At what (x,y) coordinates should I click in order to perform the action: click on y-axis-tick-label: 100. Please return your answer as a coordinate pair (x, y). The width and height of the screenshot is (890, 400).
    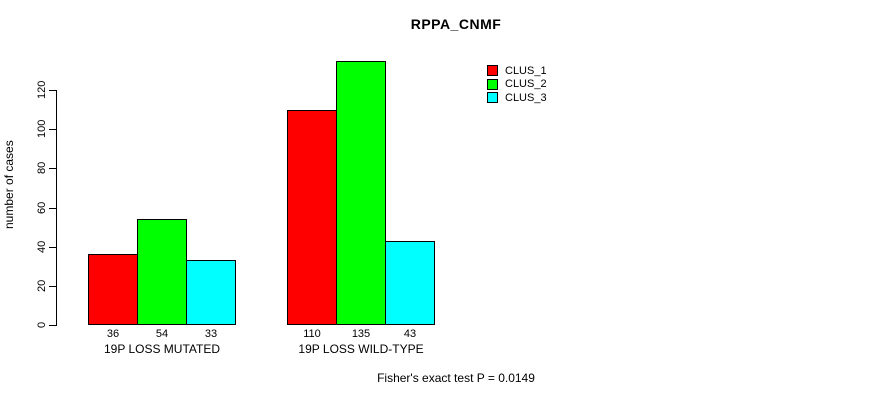
    Looking at the image, I should click on (42, 129).